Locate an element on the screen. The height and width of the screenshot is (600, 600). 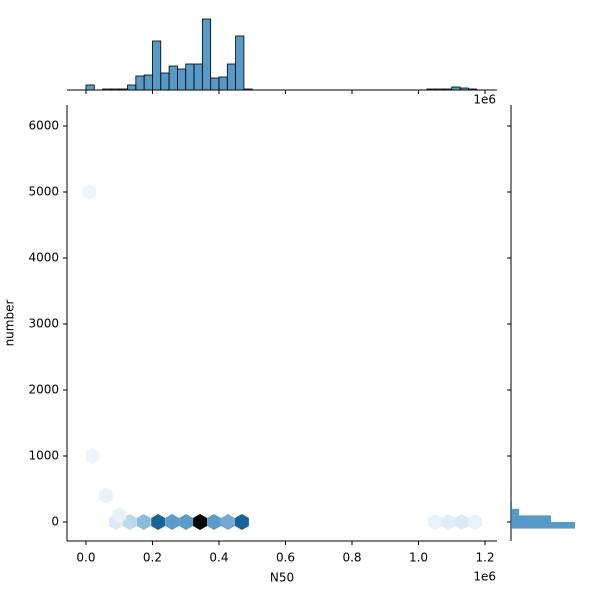
x-tick-label: 1.0 is located at coordinates (418, 558).